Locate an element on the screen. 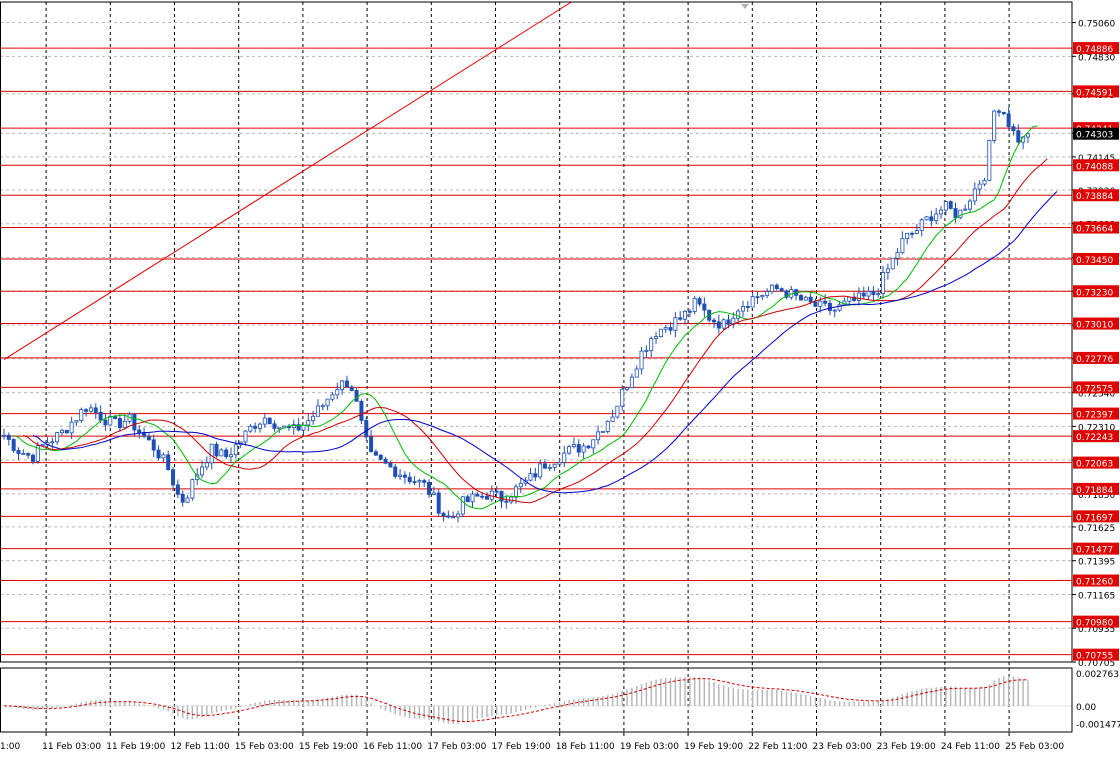 Image resolution: width=1120 pixels, height=758 pixels. price-level-label: 0.70755 is located at coordinates (1094, 657).